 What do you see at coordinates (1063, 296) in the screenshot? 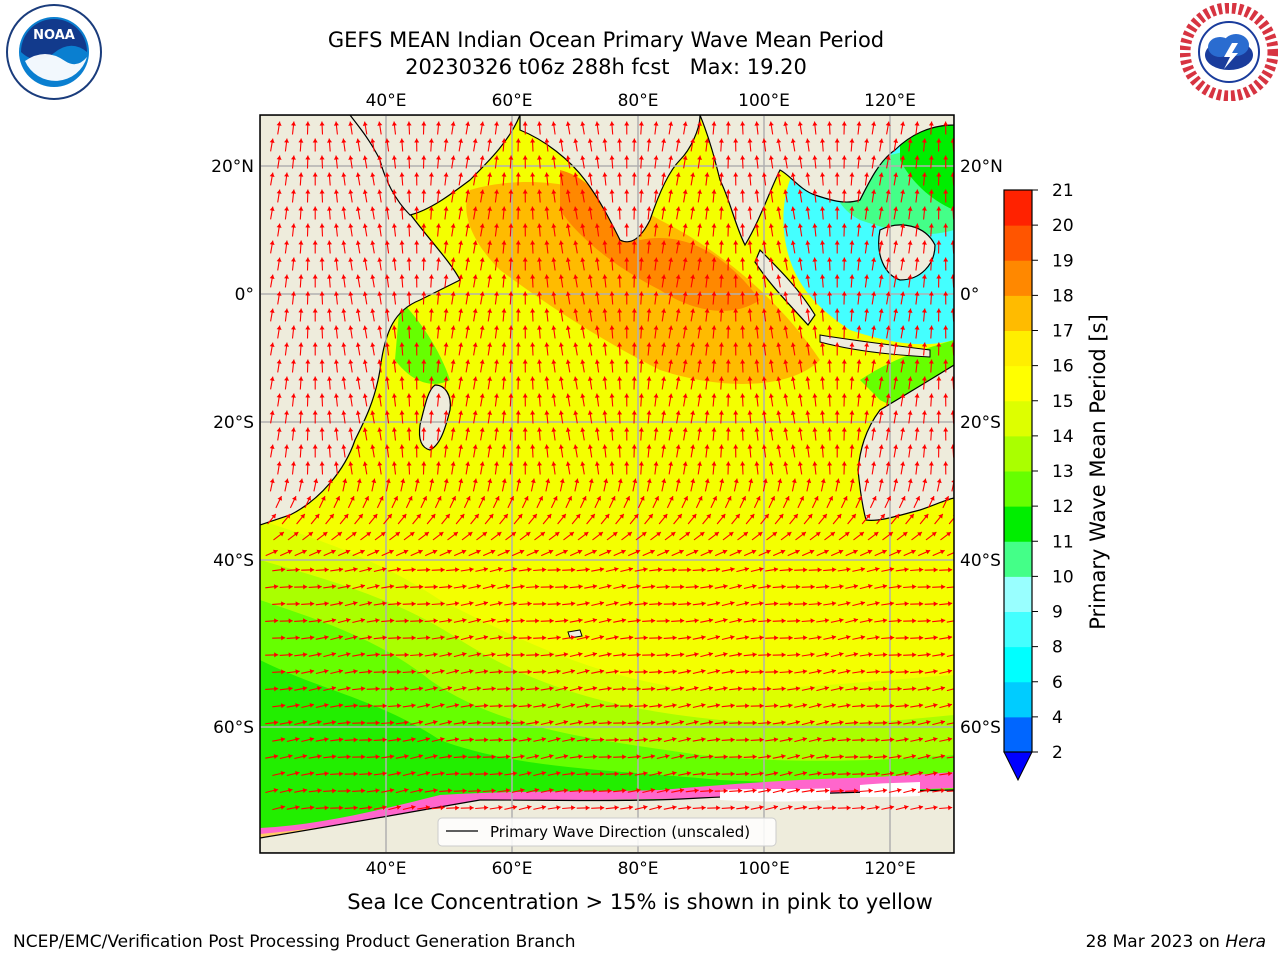
I see `colorbar-tick-label: 18` at bounding box center [1063, 296].